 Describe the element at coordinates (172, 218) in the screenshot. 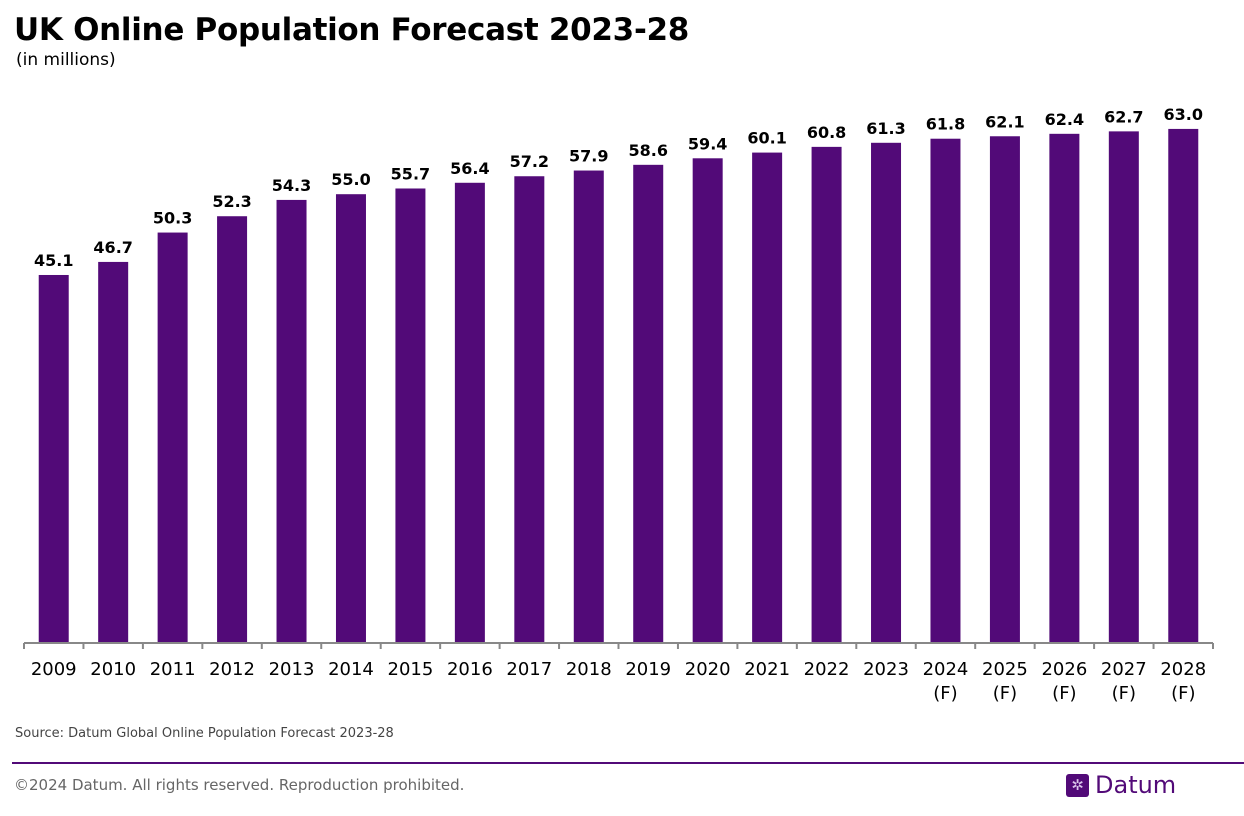

I see `data-label: 50.3` at that location.